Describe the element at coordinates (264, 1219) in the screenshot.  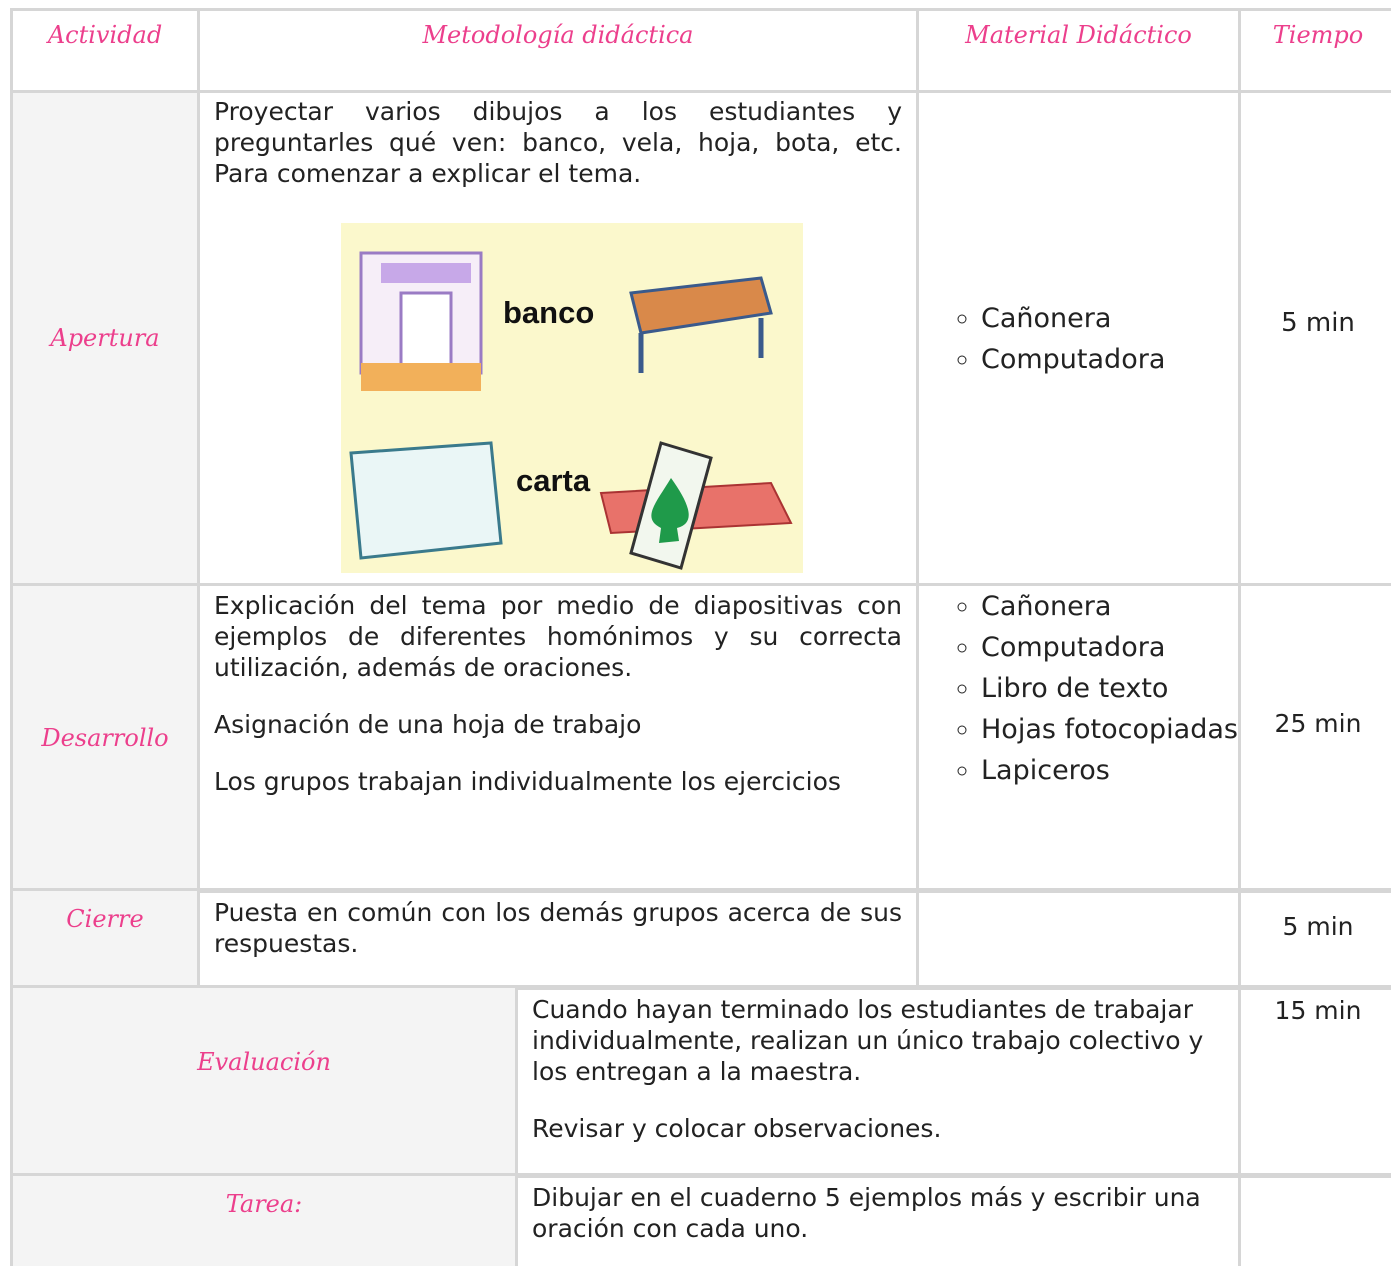
I see `homework-label: Tarea:` at that location.